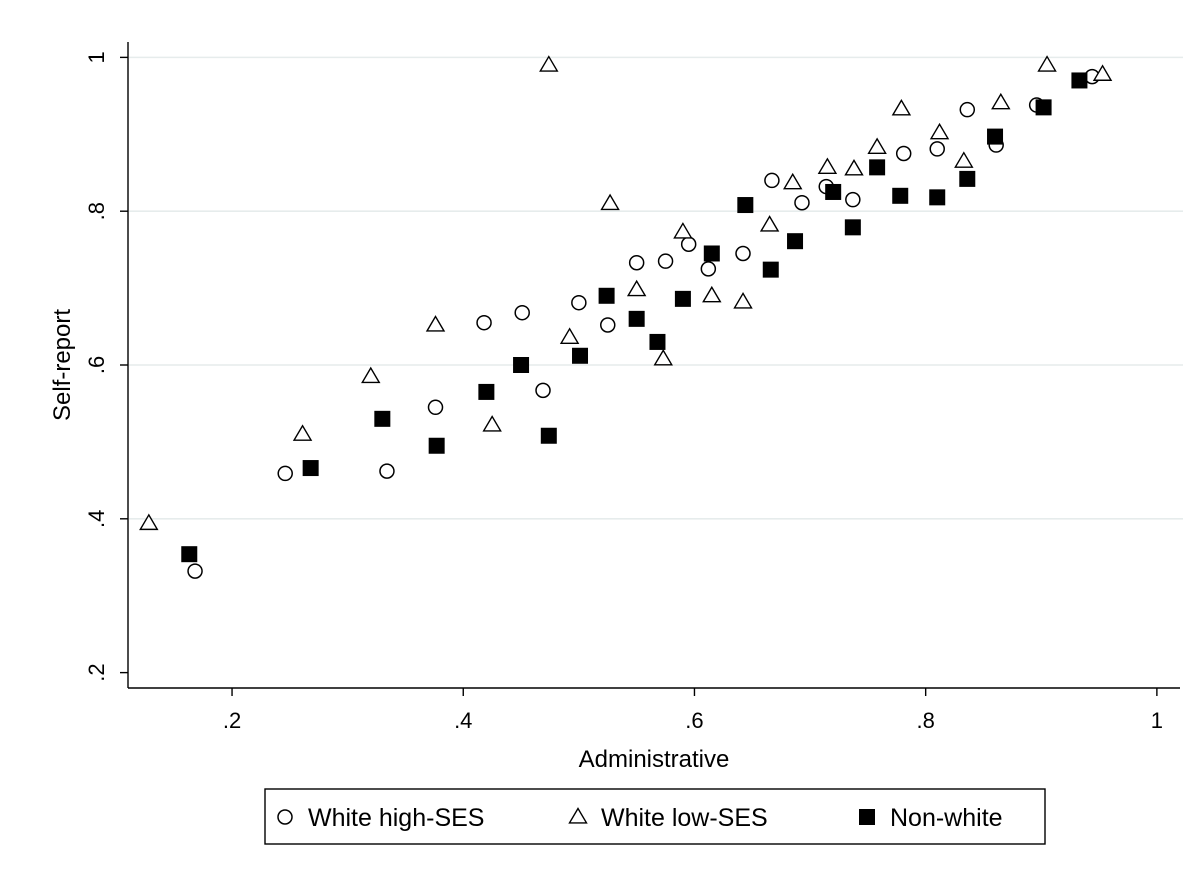  Describe the element at coordinates (96, 519) in the screenshot. I see `y-tick-label: .4` at that location.